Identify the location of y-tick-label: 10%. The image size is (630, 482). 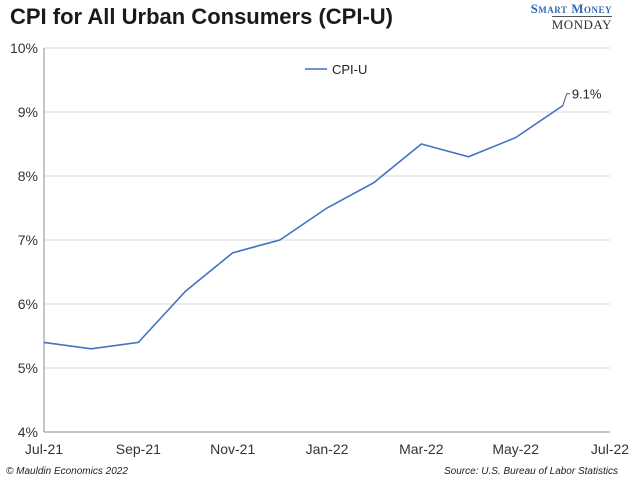
(24, 48).